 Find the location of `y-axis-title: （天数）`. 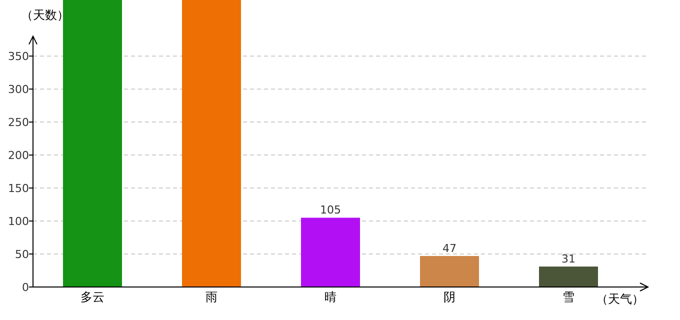

y-axis-title: （天数） is located at coordinates (45, 15).